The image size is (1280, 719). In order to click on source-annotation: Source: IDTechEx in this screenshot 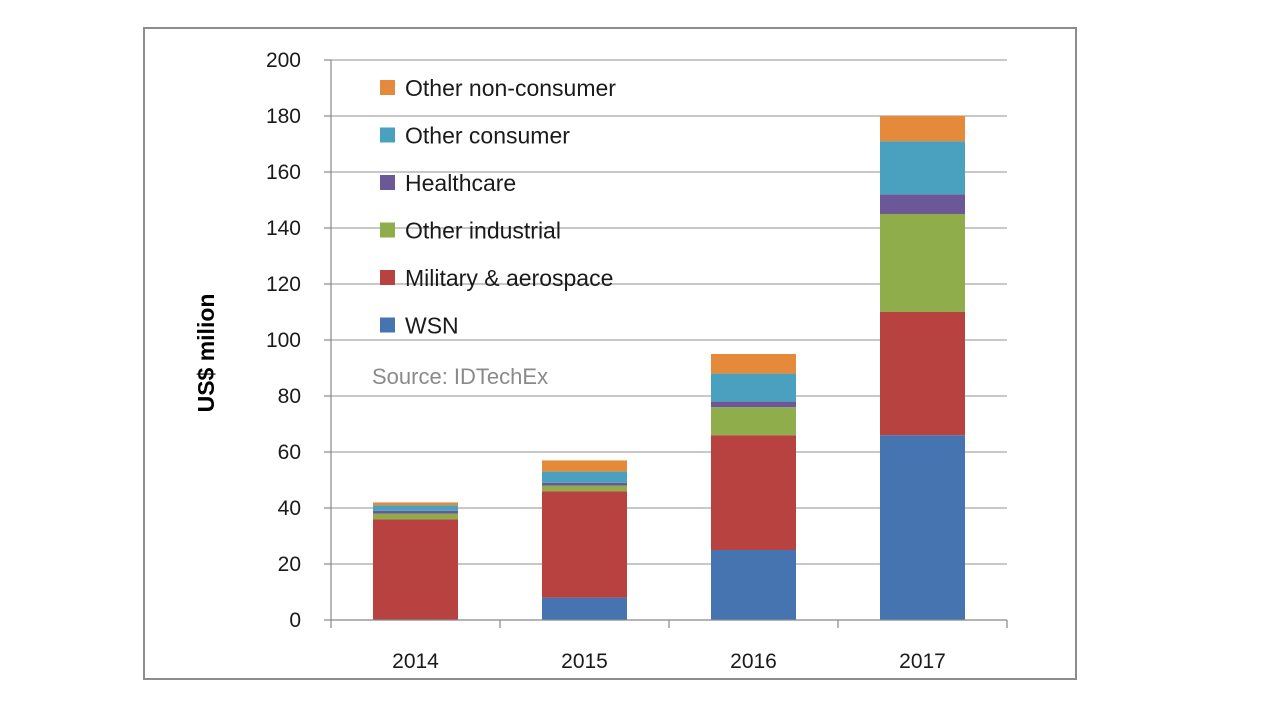, I will do `click(460, 376)`.